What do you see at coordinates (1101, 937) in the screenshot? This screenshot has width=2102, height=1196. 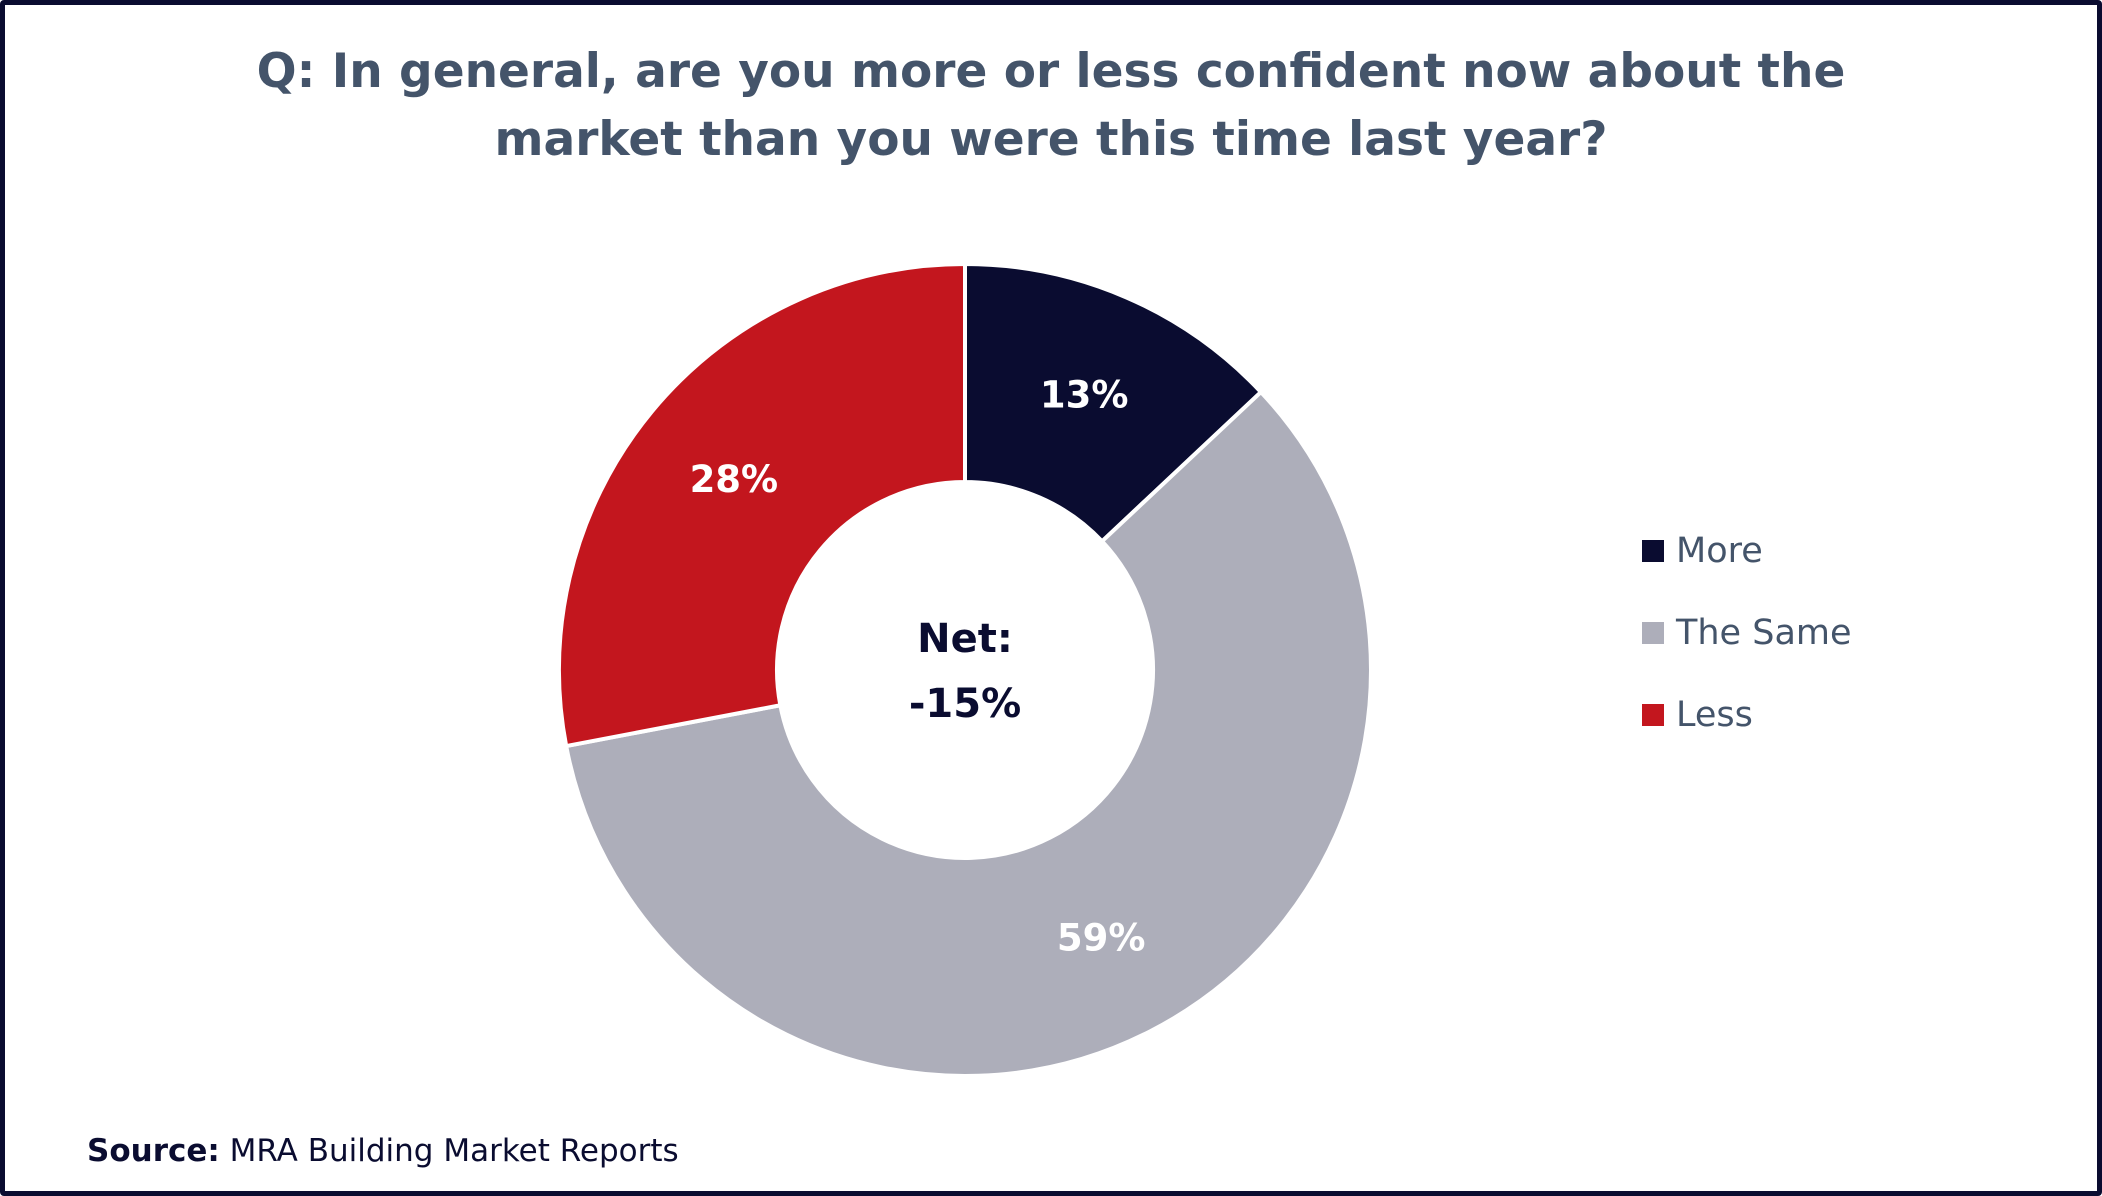 I see `data-label: 59%` at bounding box center [1101, 937].